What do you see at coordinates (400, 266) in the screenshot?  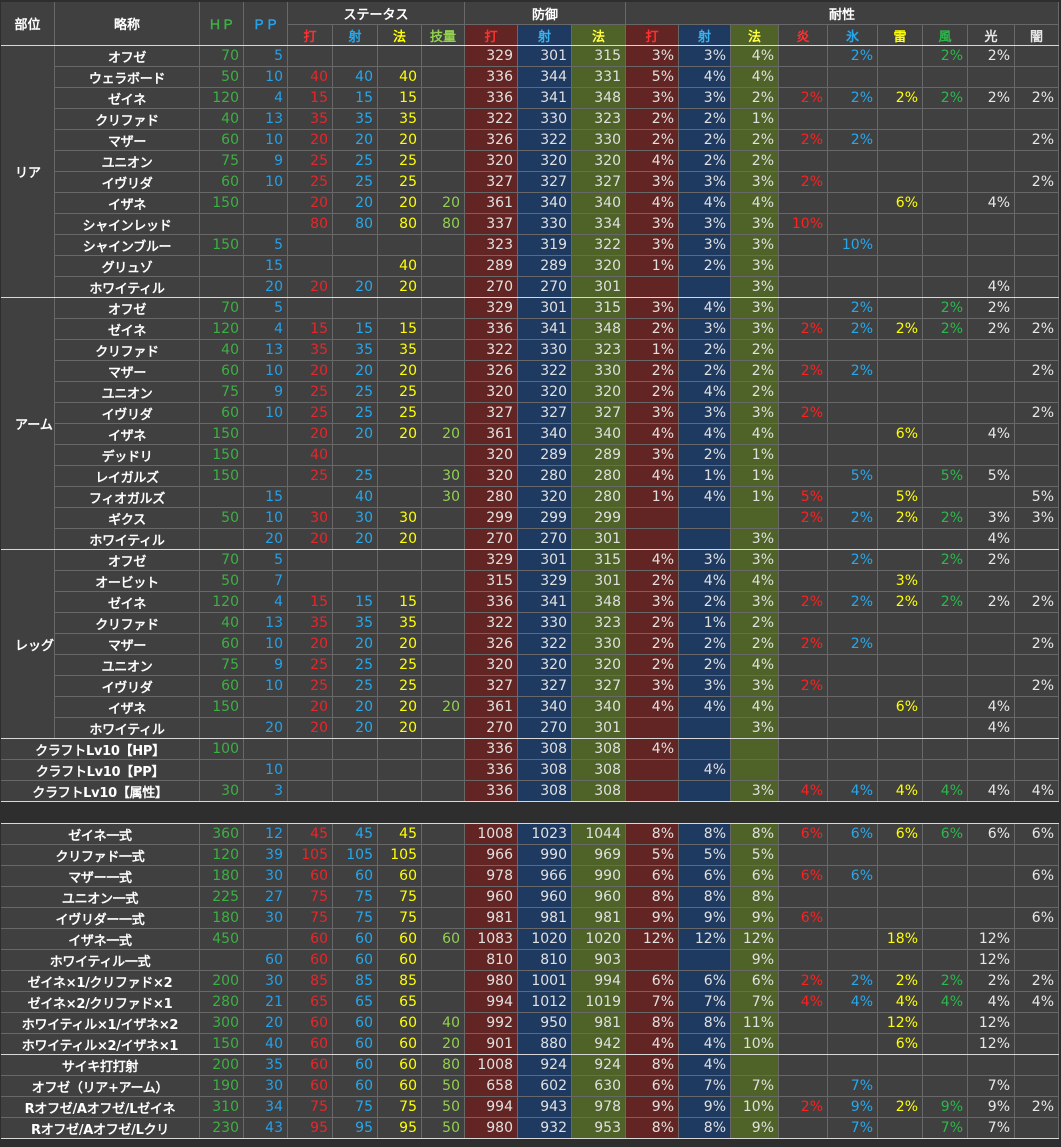 I see `value-cell: 40` at bounding box center [400, 266].